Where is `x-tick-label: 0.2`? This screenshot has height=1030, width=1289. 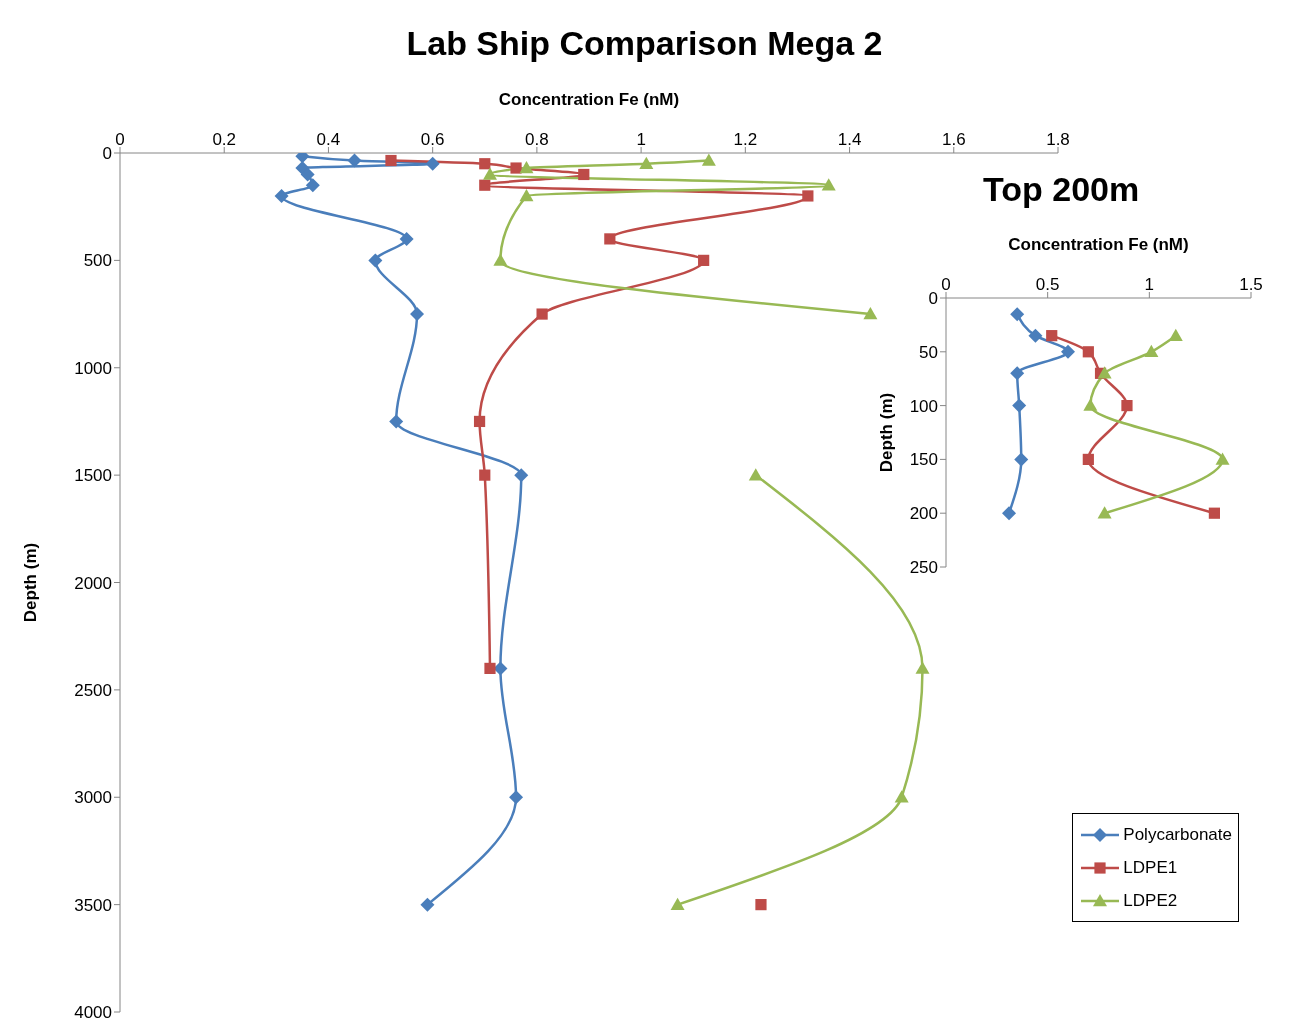 x-tick-label: 0.2 is located at coordinates (224, 139).